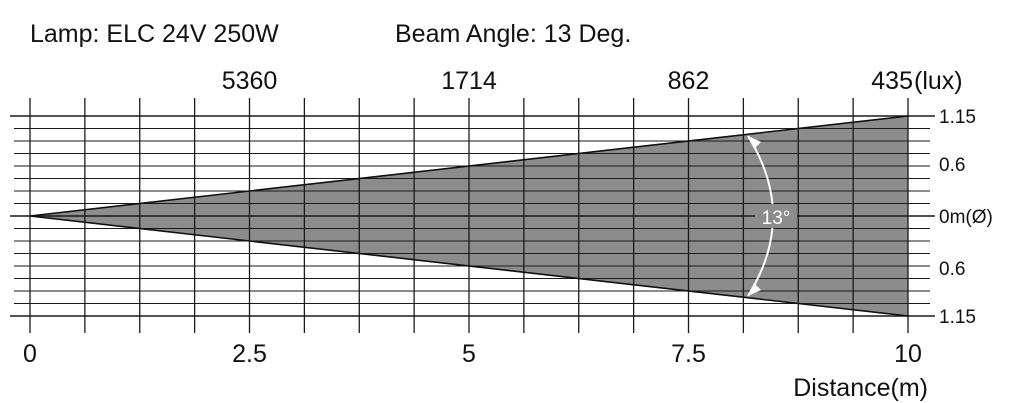  I want to click on distance-tick-label: 7.5, so click(688, 354).